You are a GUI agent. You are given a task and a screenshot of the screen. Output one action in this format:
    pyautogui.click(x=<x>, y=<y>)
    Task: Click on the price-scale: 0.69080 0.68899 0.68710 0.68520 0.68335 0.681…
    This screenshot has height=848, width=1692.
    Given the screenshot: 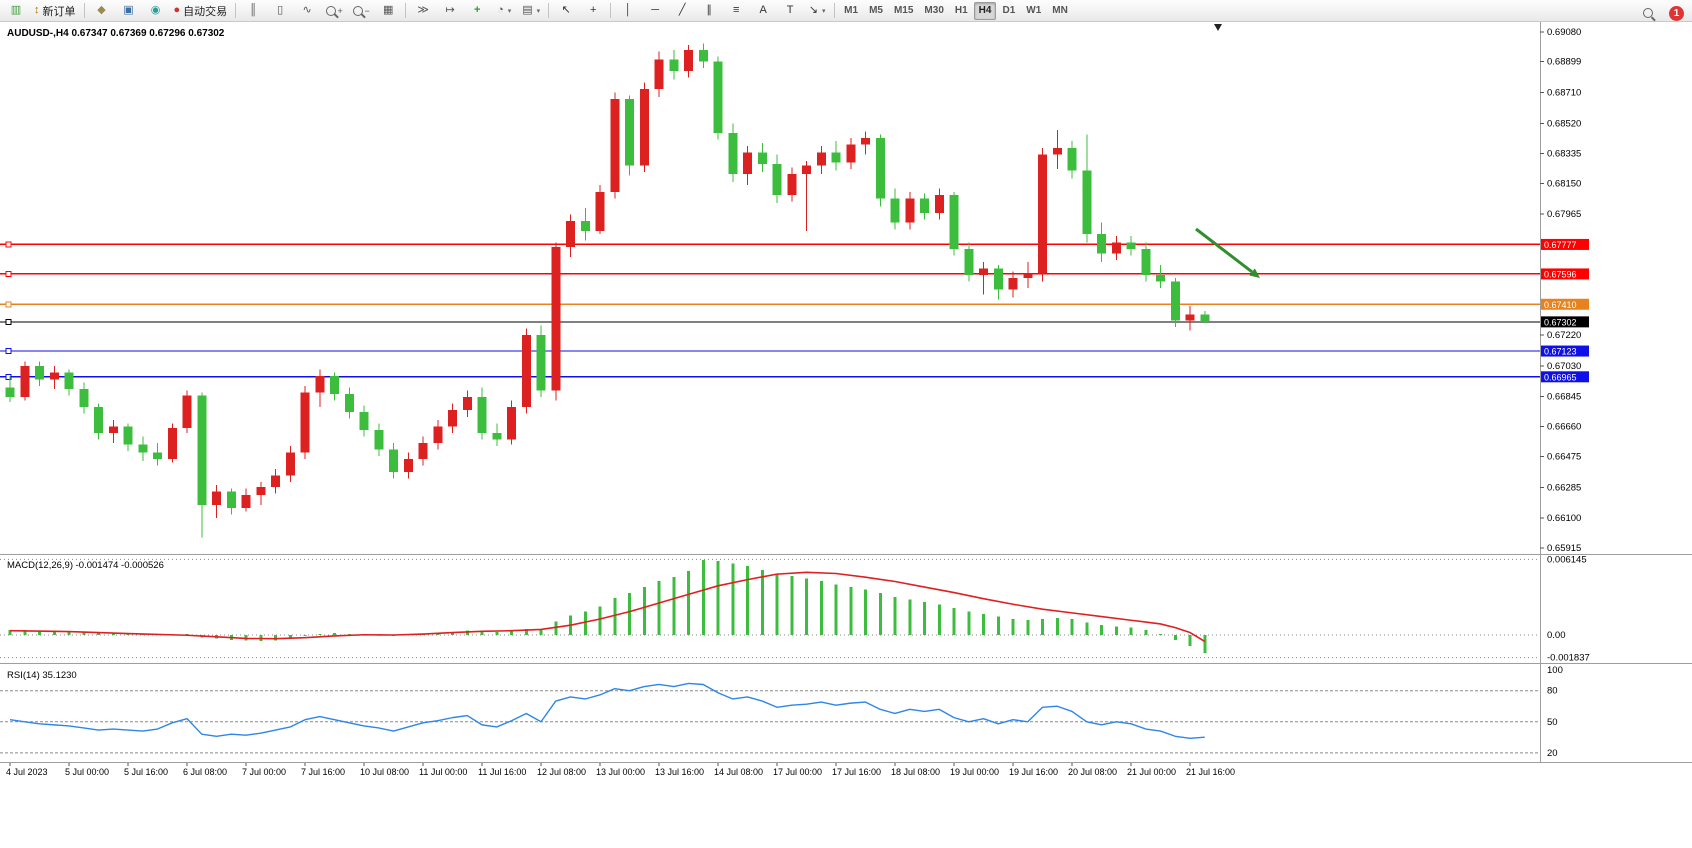 What is the action you would take?
    pyautogui.click(x=1564, y=290)
    